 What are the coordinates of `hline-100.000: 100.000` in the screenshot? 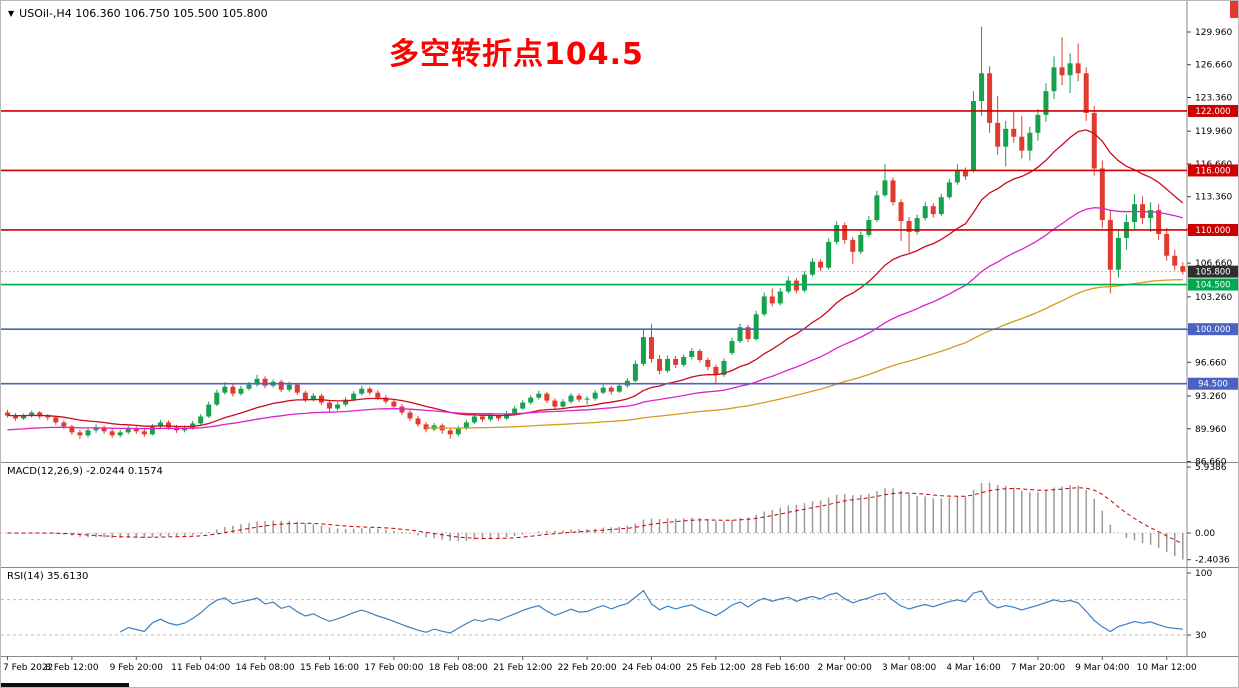 It's located at (620, 329).